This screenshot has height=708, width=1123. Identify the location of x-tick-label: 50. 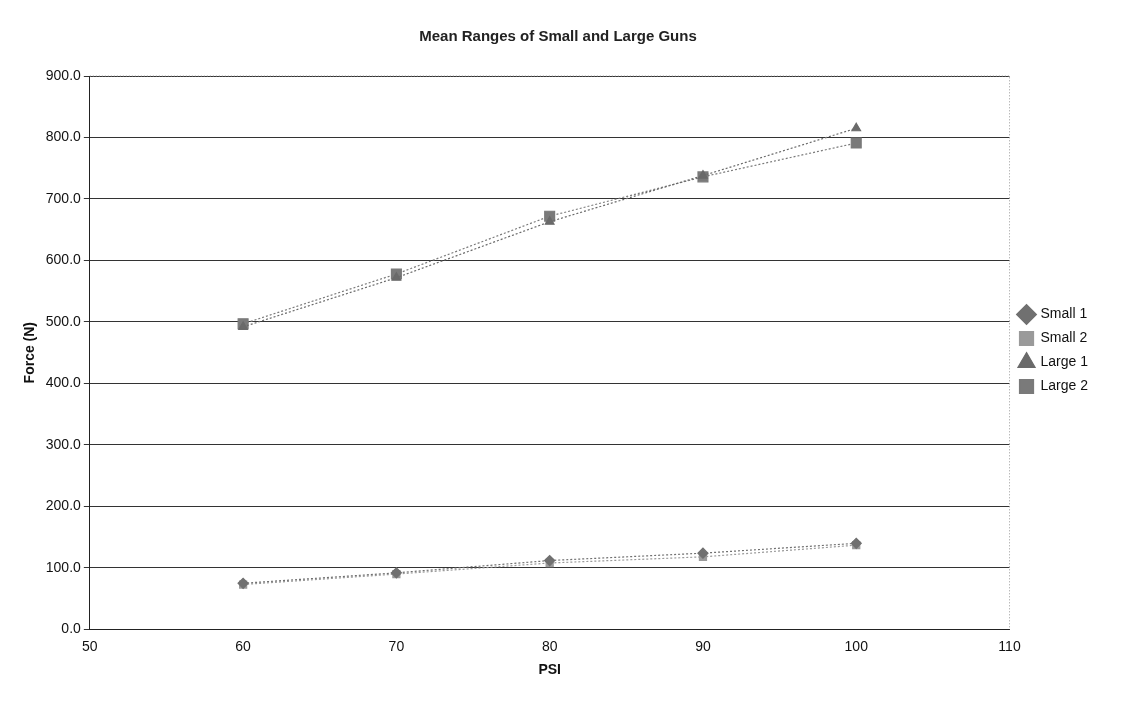
(90, 645).